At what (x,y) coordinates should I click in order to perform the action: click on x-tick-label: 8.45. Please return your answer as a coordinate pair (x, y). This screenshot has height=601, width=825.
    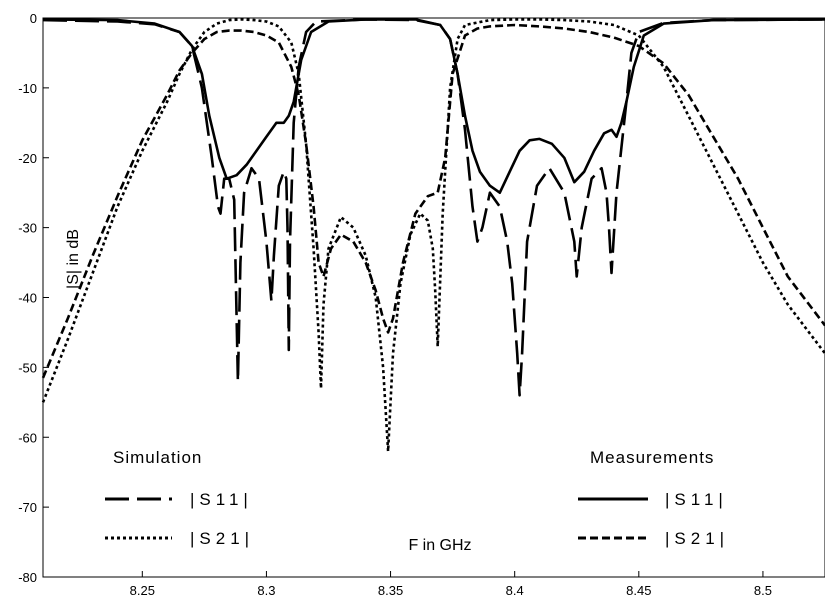
    Looking at the image, I should click on (638, 590).